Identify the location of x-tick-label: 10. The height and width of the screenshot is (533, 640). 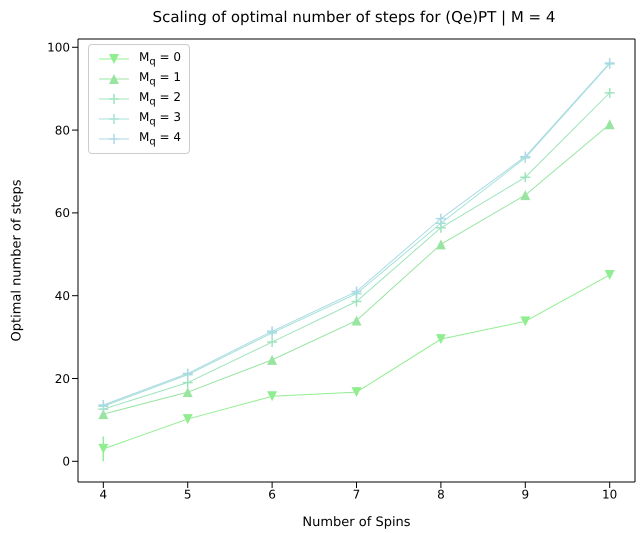
(610, 495).